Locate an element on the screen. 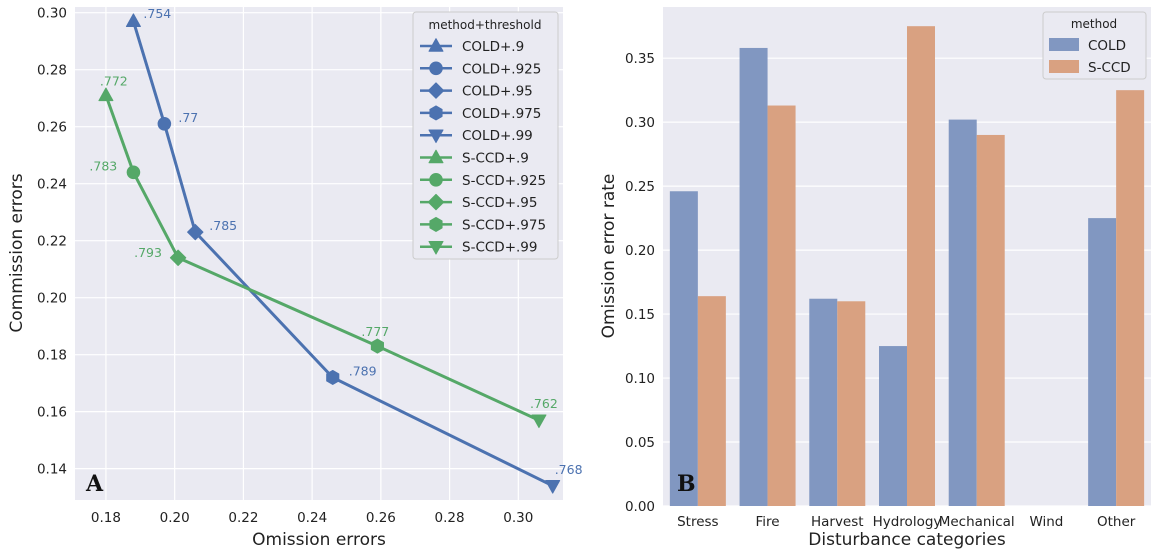 The height and width of the screenshot is (552, 1151). legend-label: COLD is located at coordinates (1107, 46).